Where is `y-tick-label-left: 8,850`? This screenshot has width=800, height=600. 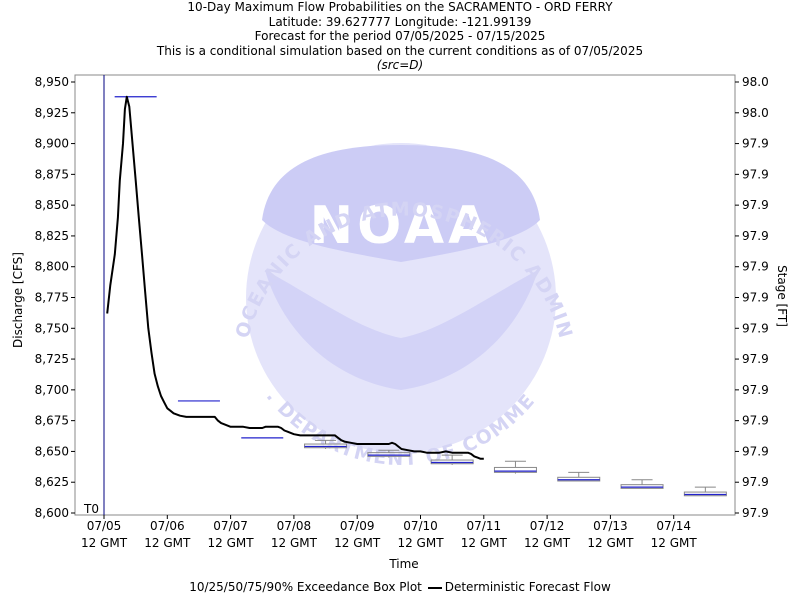
y-tick-label-left: 8,850 is located at coordinates (52, 205).